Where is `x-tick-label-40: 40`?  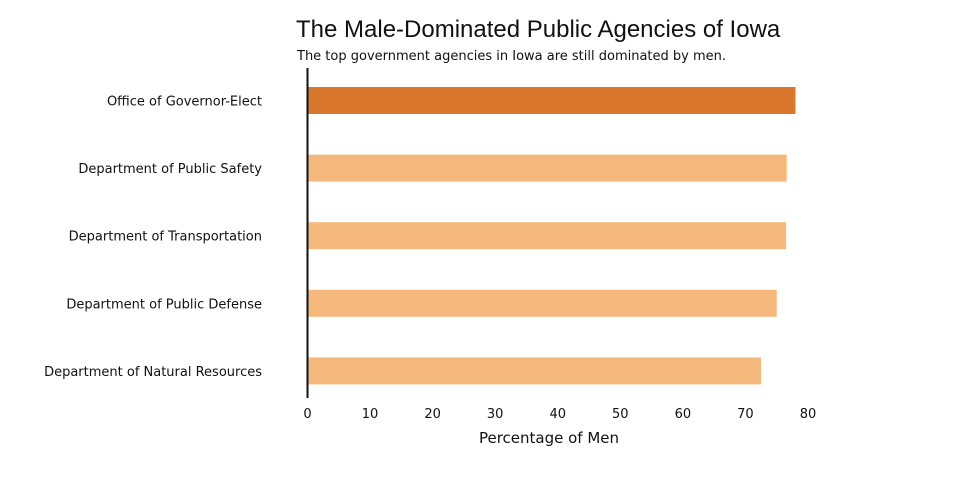 x-tick-label-40: 40 is located at coordinates (557, 414).